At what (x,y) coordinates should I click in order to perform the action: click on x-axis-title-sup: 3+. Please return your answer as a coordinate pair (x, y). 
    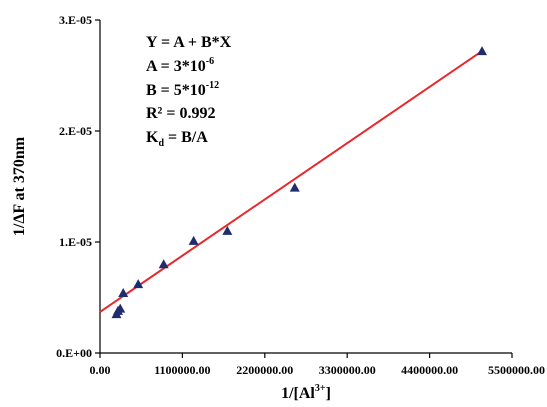
    Looking at the image, I should click on (320, 388).